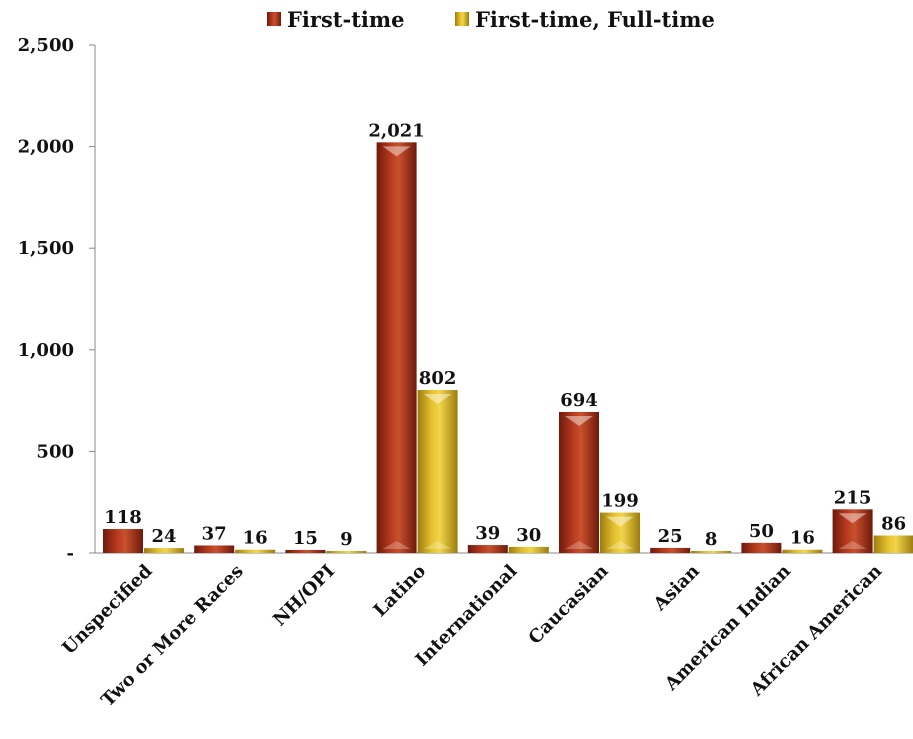 The width and height of the screenshot is (913, 739). Describe the element at coordinates (46, 248) in the screenshot. I see `y-tick-label: 1,500` at that location.